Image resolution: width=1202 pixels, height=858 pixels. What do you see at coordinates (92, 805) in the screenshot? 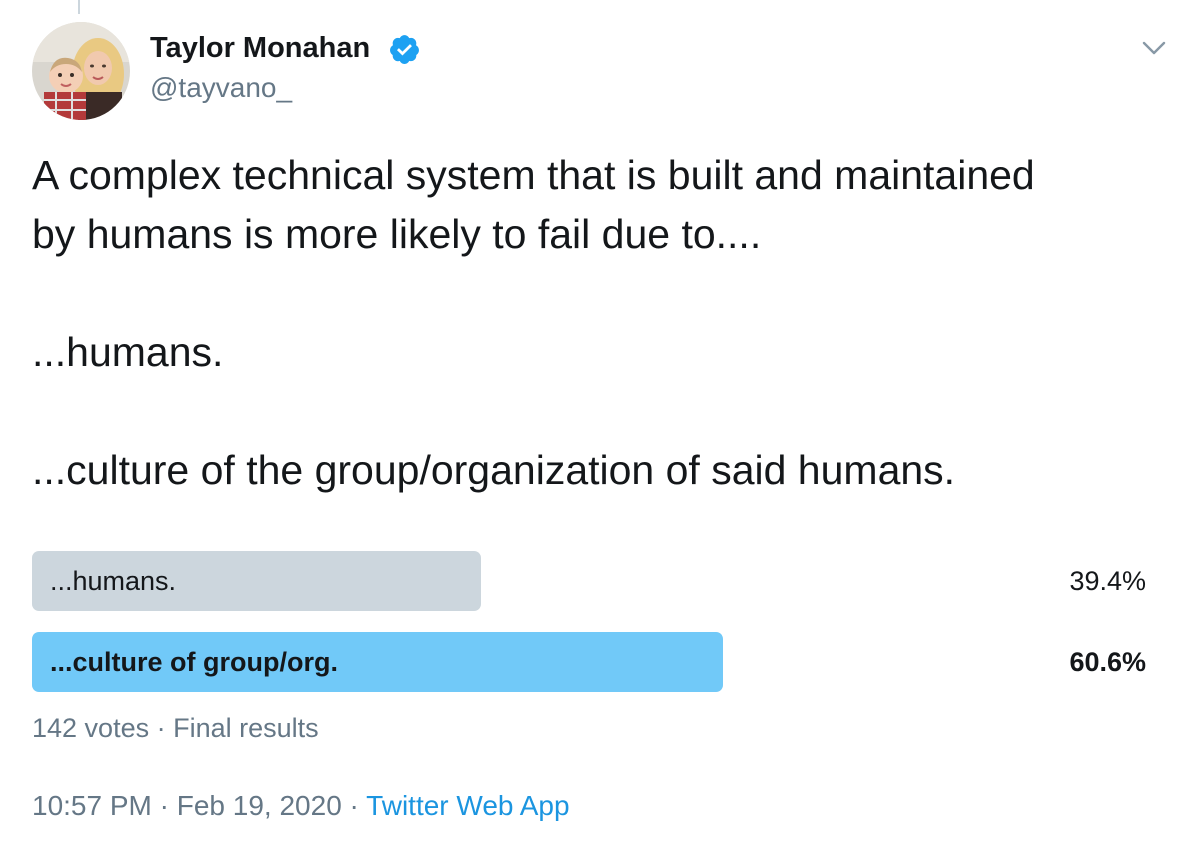
I see `tweet-time: 10:57 PM` at bounding box center [92, 805].